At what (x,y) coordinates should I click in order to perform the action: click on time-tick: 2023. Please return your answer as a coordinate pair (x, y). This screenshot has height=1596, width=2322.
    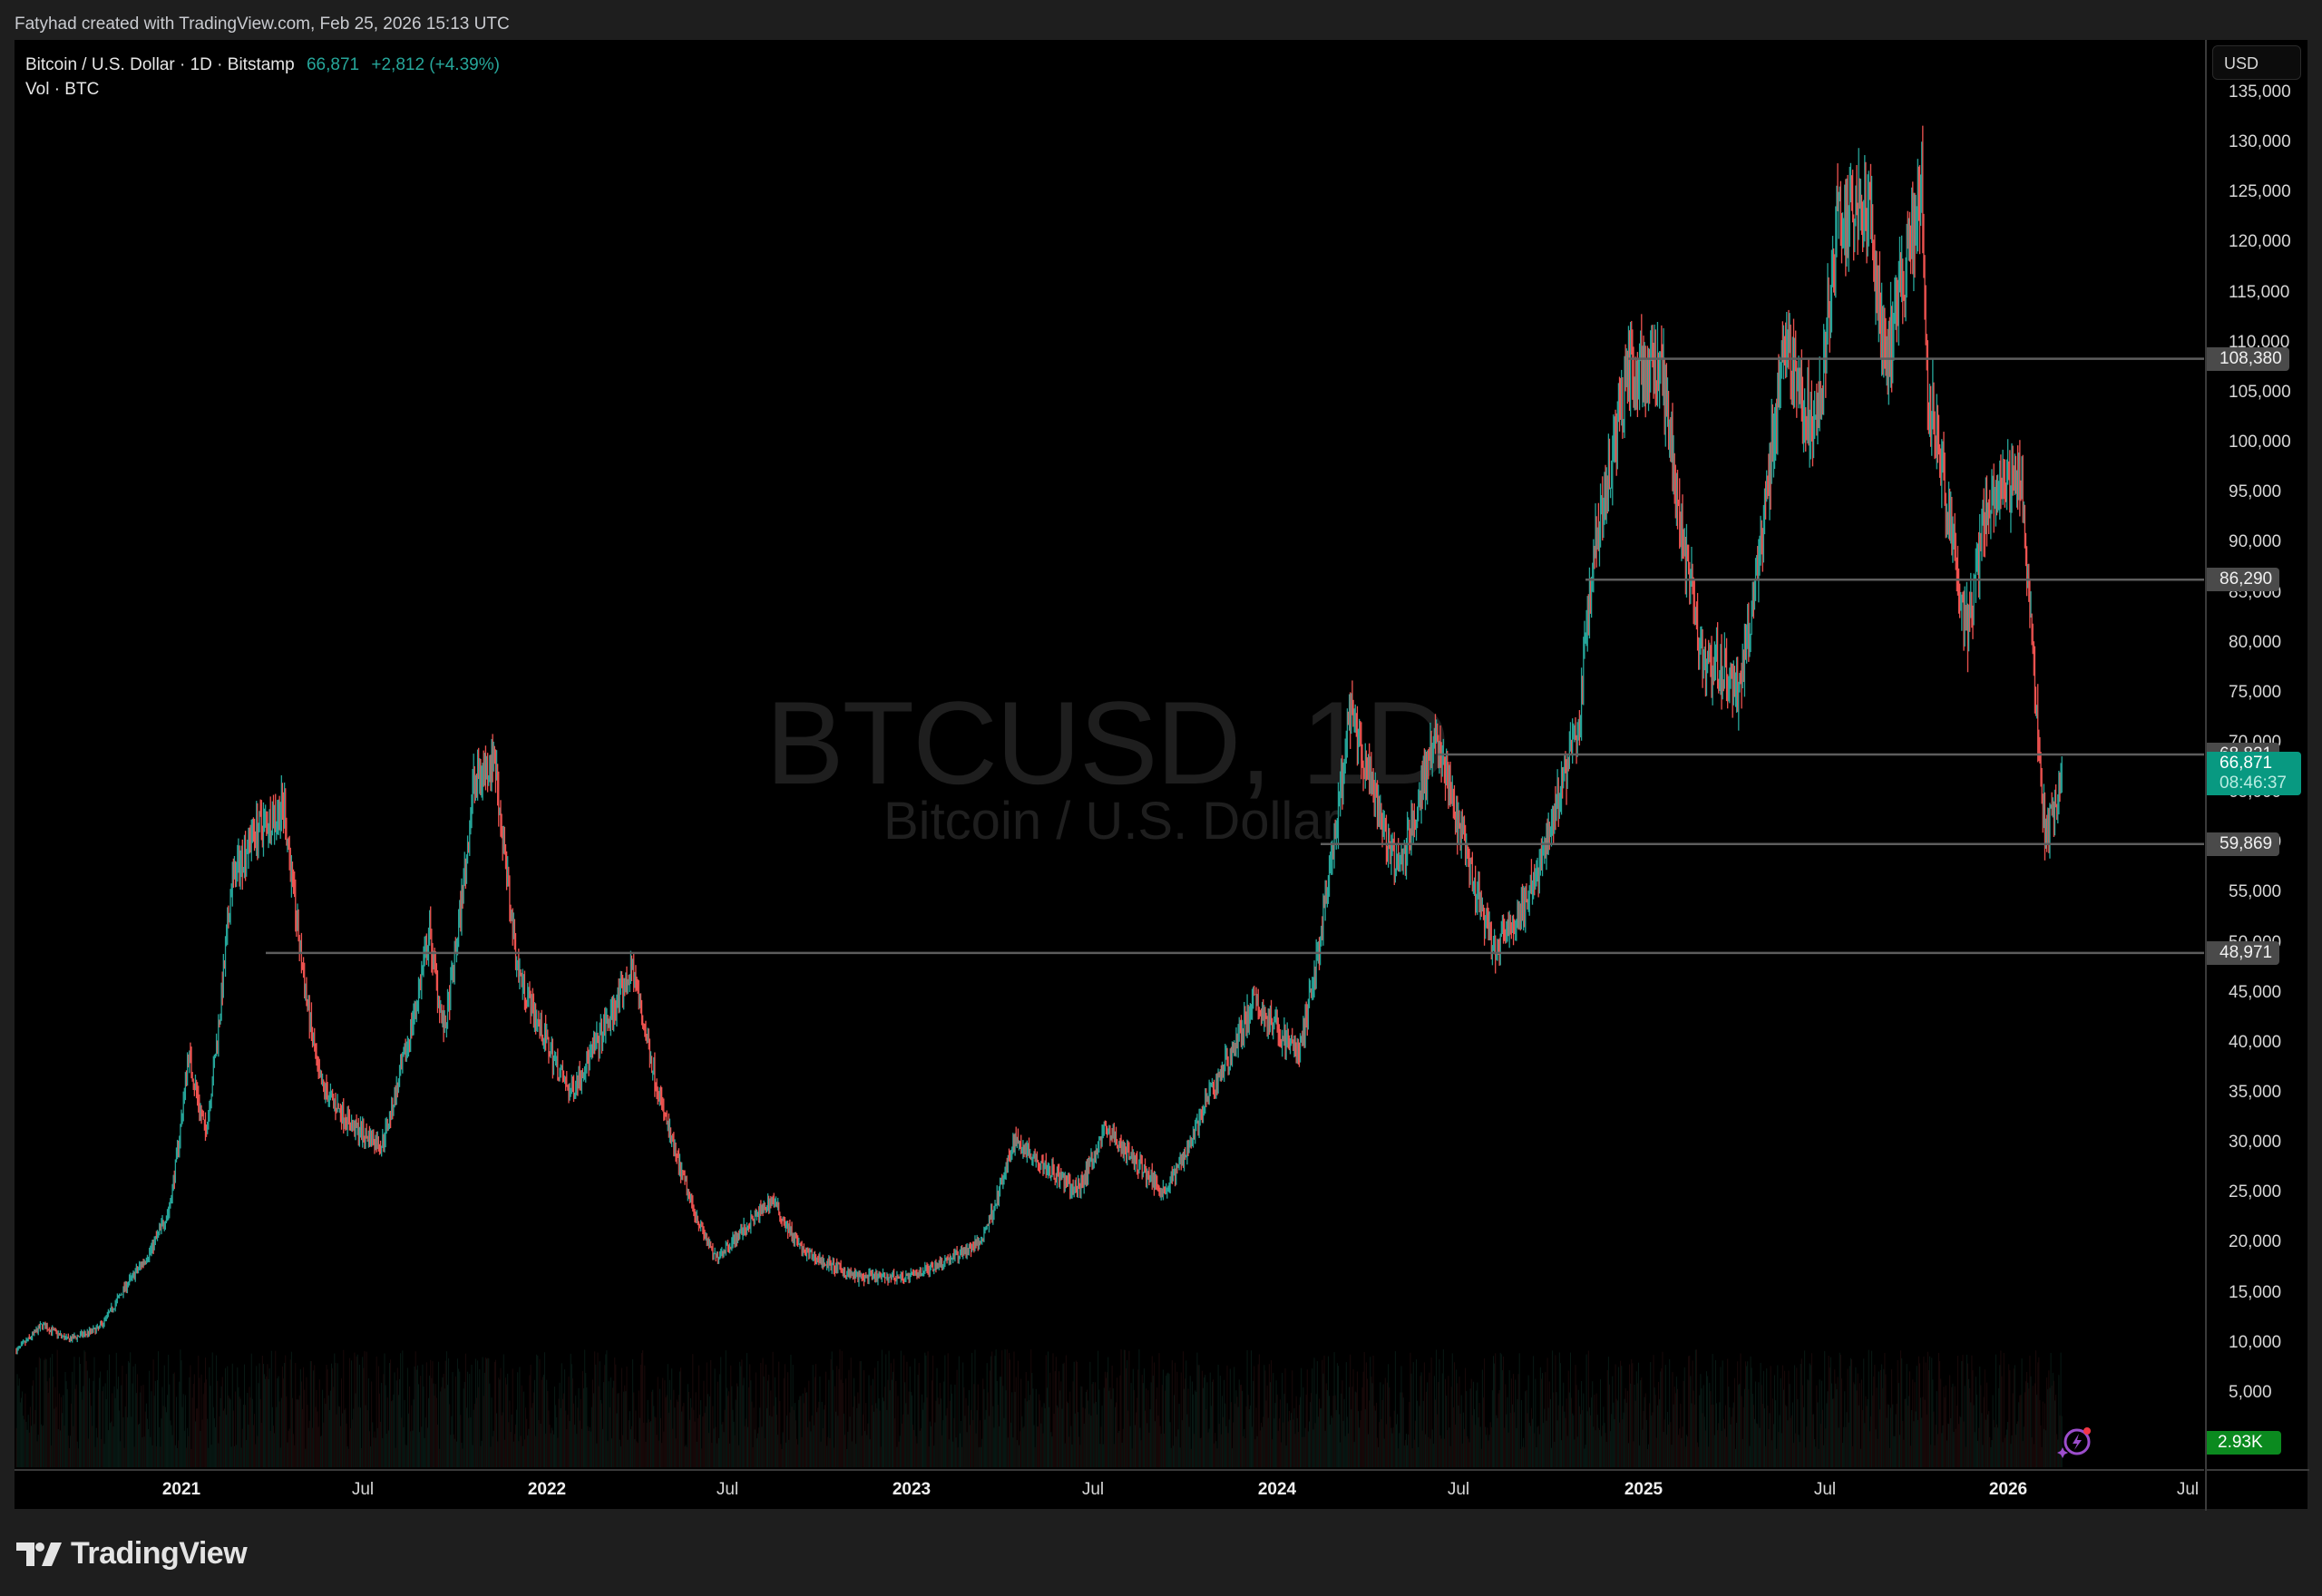
    Looking at the image, I should click on (912, 1489).